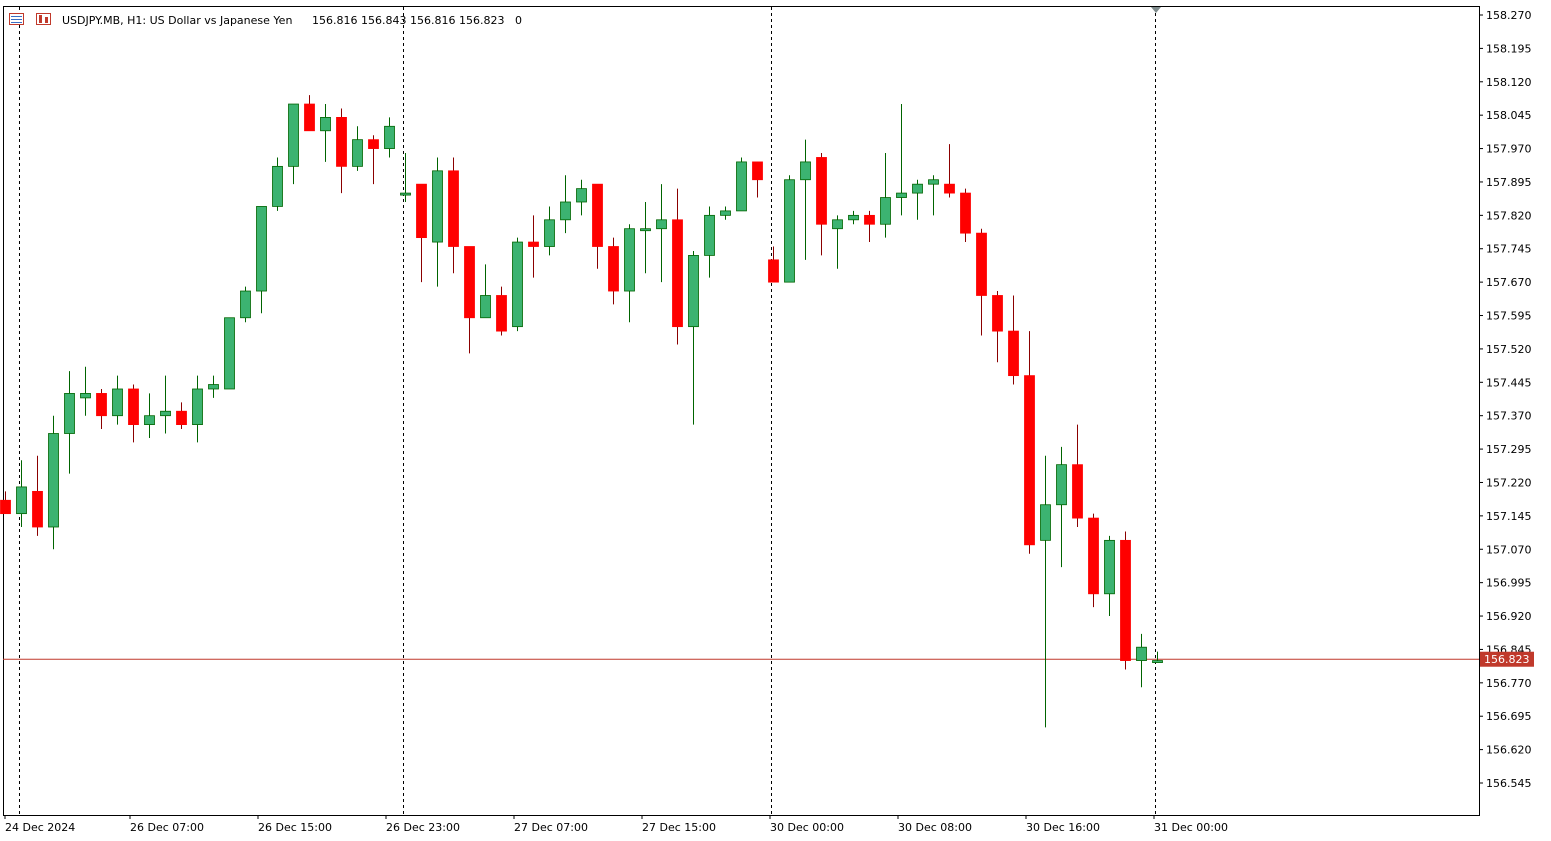  What do you see at coordinates (1509, 15) in the screenshot?
I see `y-tick-label: 158.270` at bounding box center [1509, 15].